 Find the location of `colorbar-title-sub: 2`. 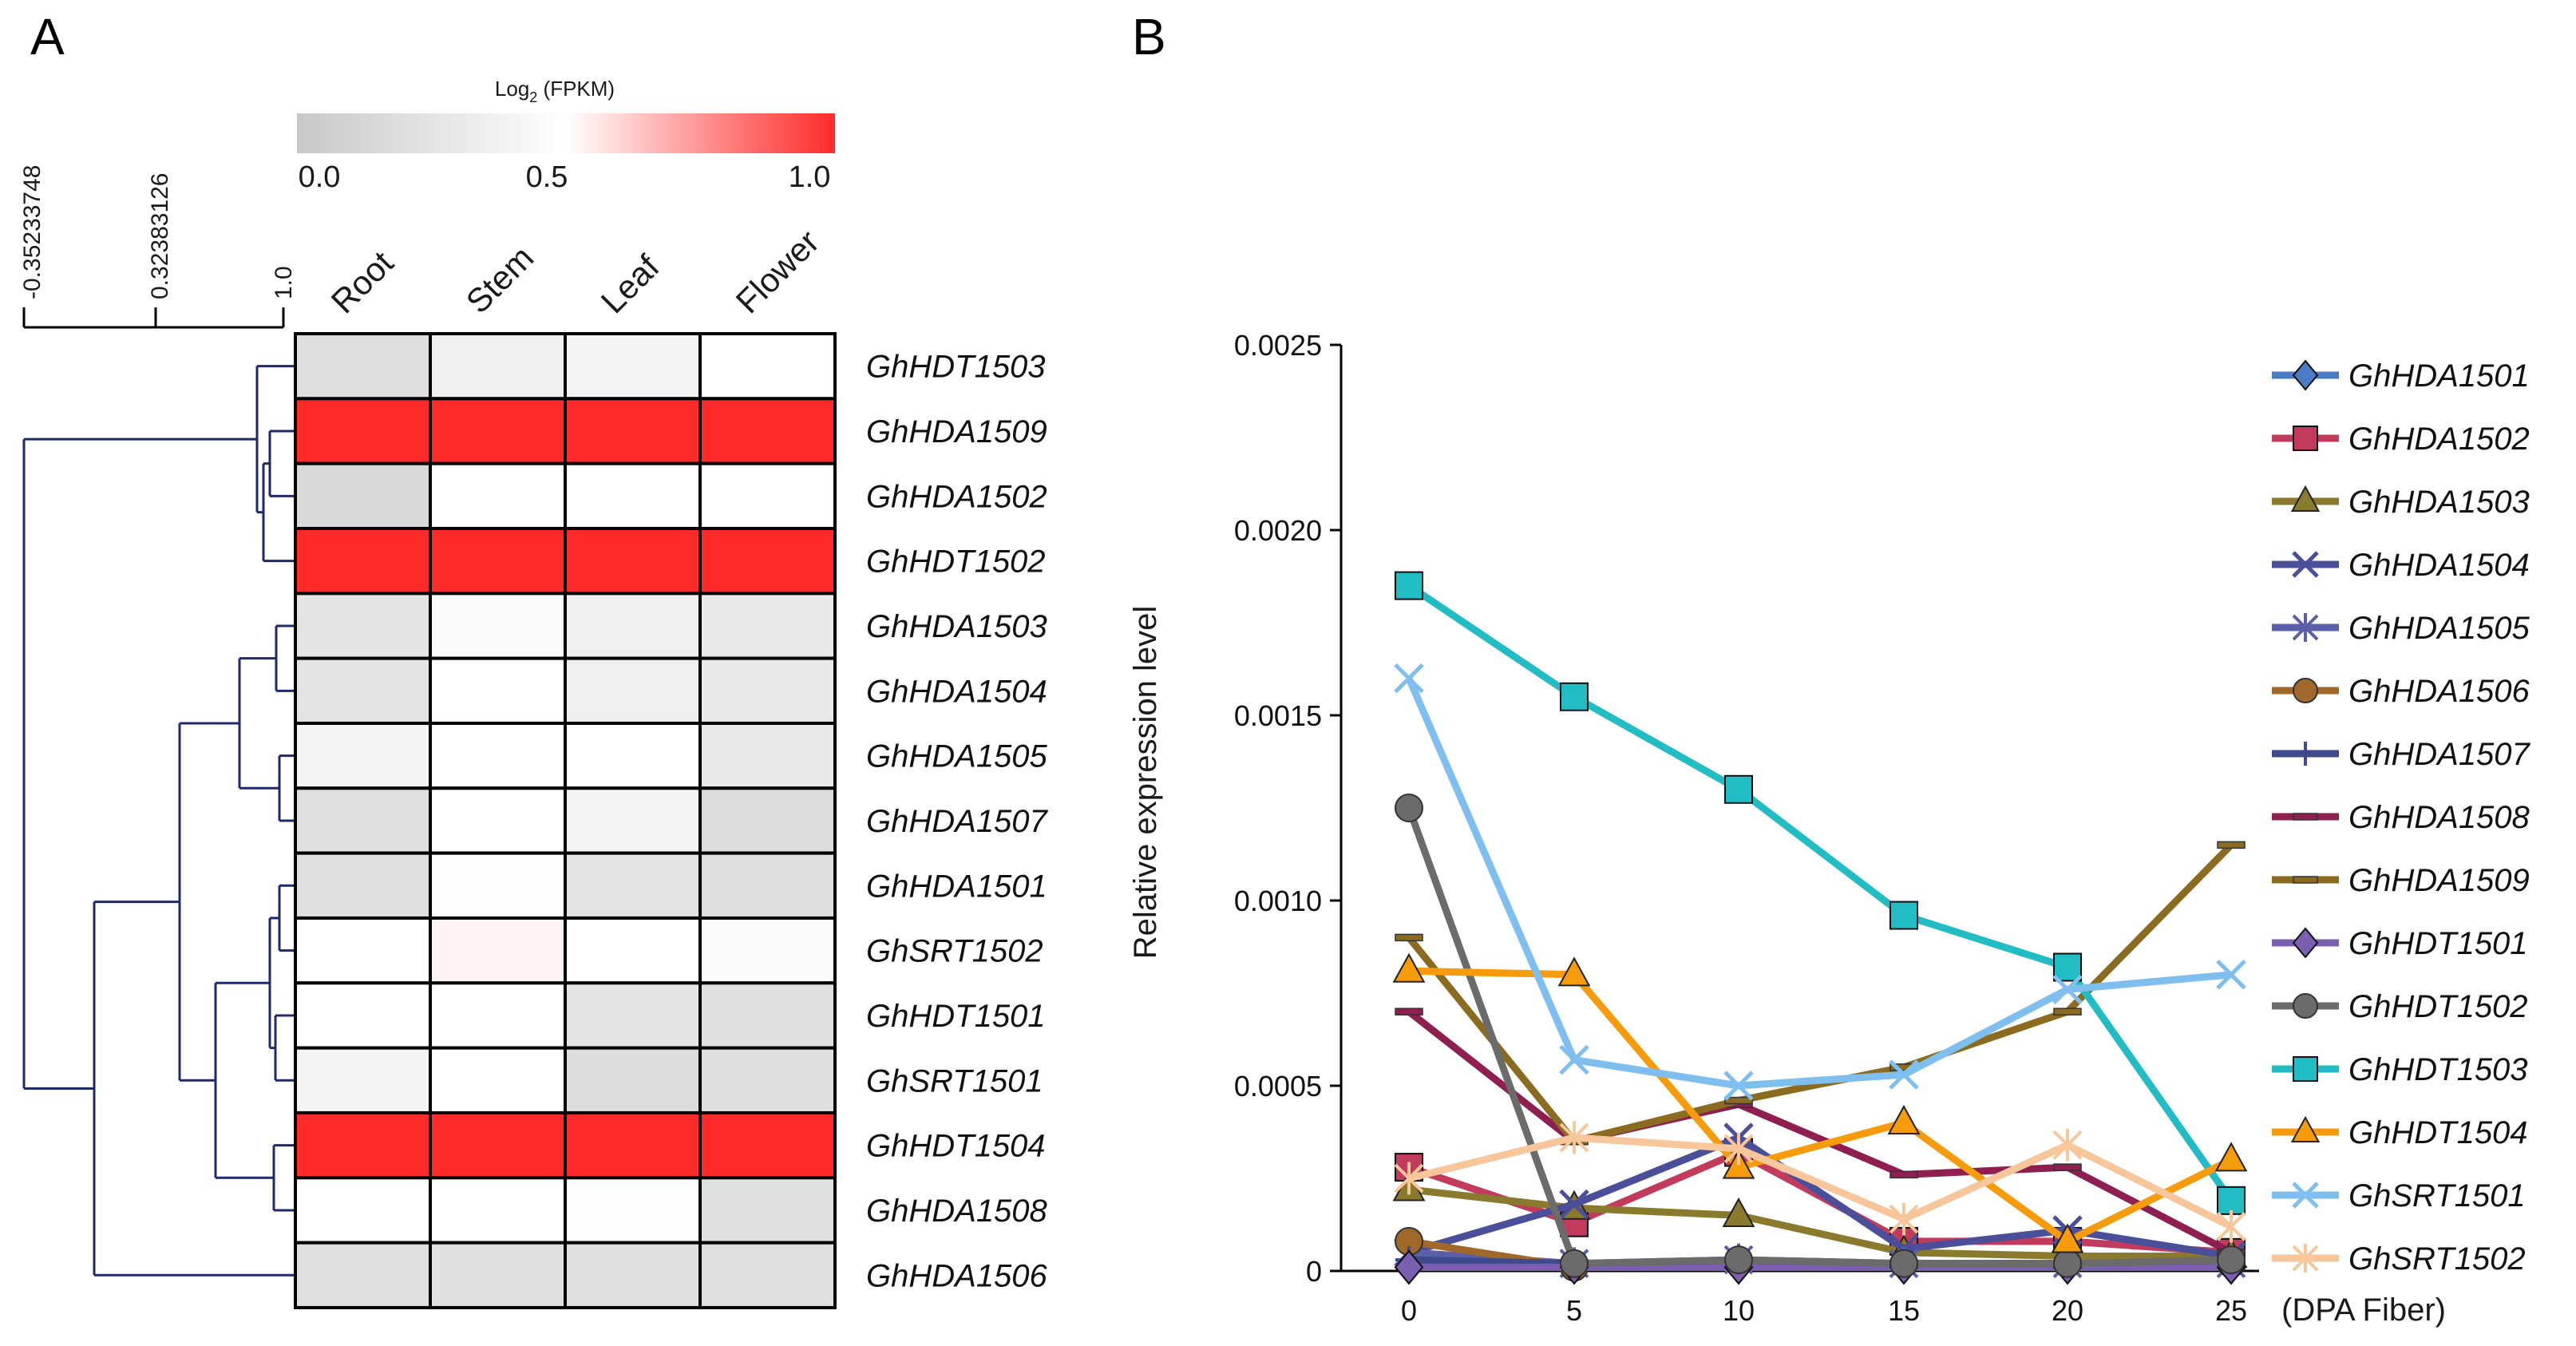

colorbar-title-sub: 2 is located at coordinates (533, 97).